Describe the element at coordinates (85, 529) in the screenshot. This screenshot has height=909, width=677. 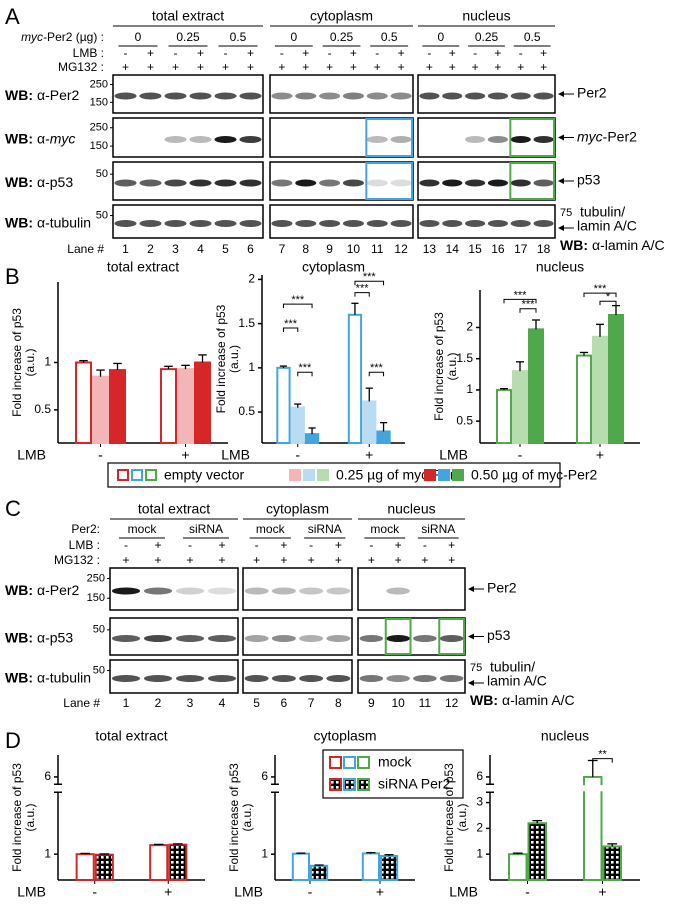
I see `pair-row-label: Per2:` at that location.